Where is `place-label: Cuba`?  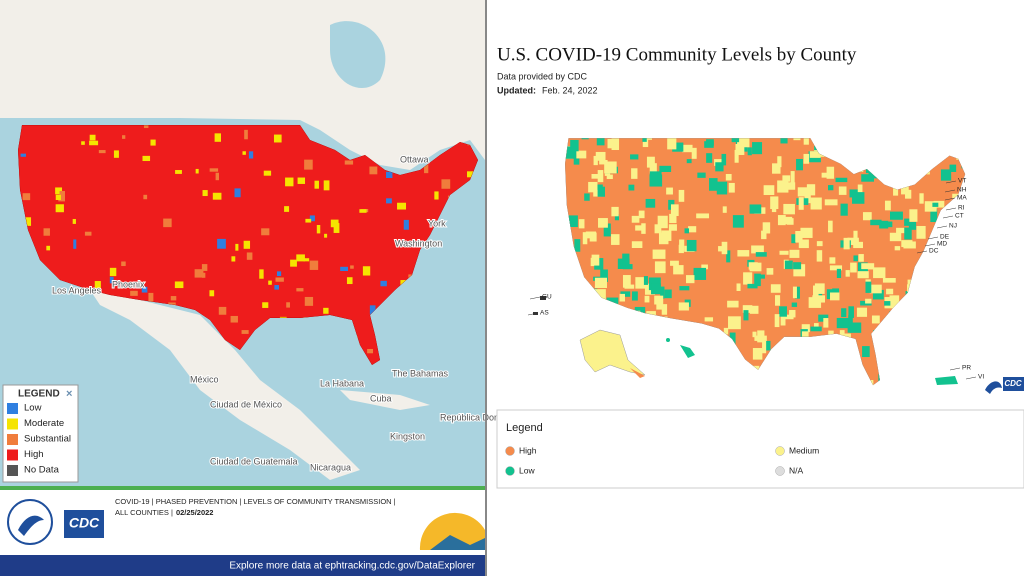 place-label: Cuba is located at coordinates (381, 398).